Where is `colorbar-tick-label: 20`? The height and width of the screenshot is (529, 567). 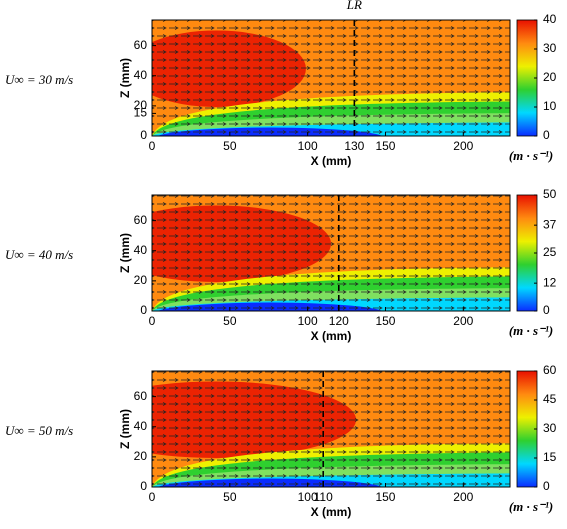 colorbar-tick-label: 20 is located at coordinates (550, 77).